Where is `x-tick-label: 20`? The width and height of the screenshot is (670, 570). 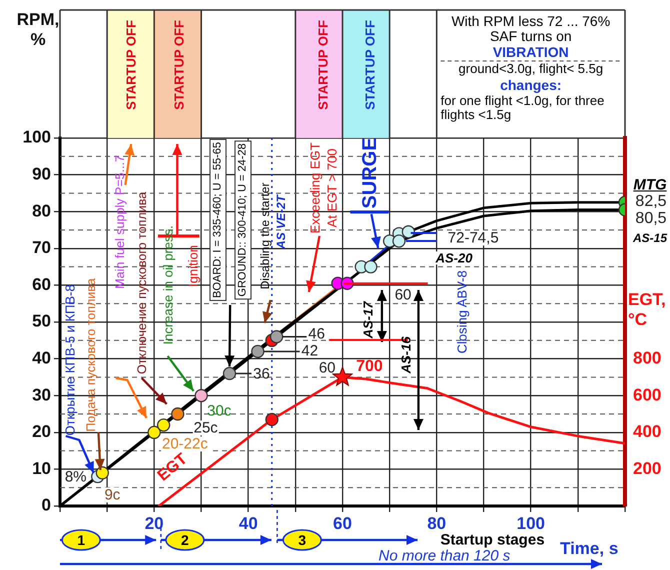 x-tick-label: 20 is located at coordinates (154, 523).